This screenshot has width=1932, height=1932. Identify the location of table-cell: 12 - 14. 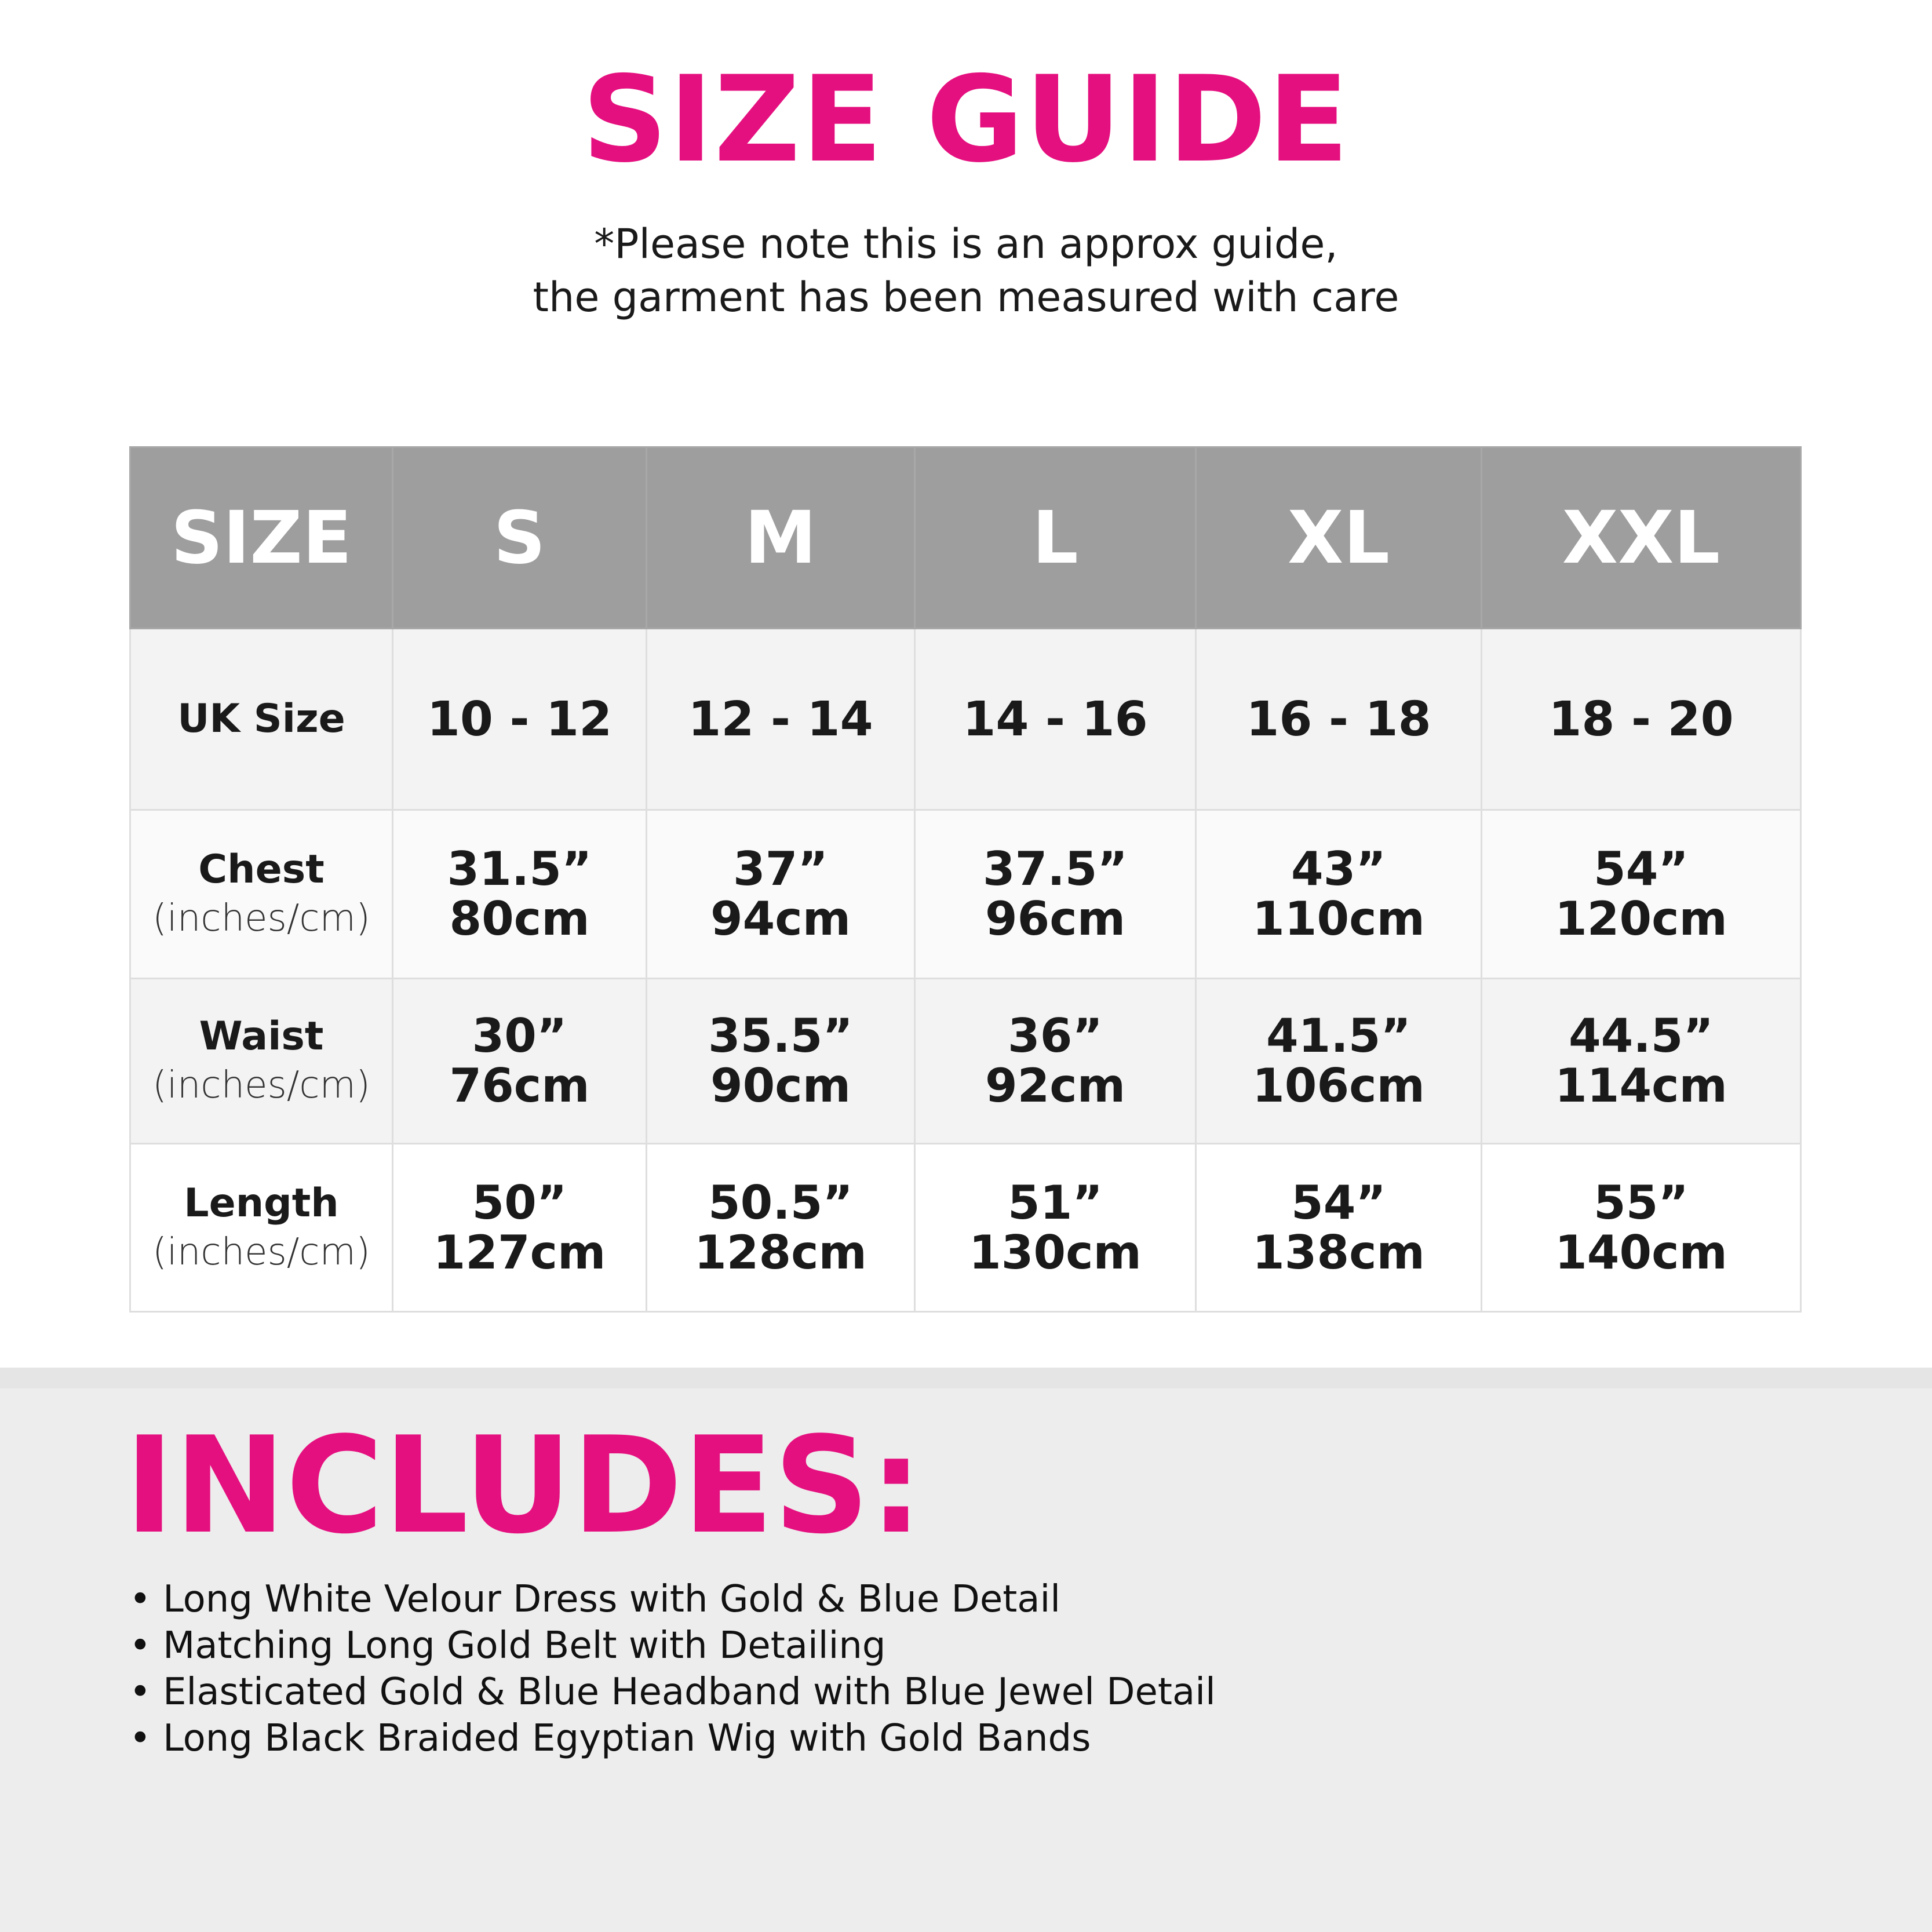
(781, 720).